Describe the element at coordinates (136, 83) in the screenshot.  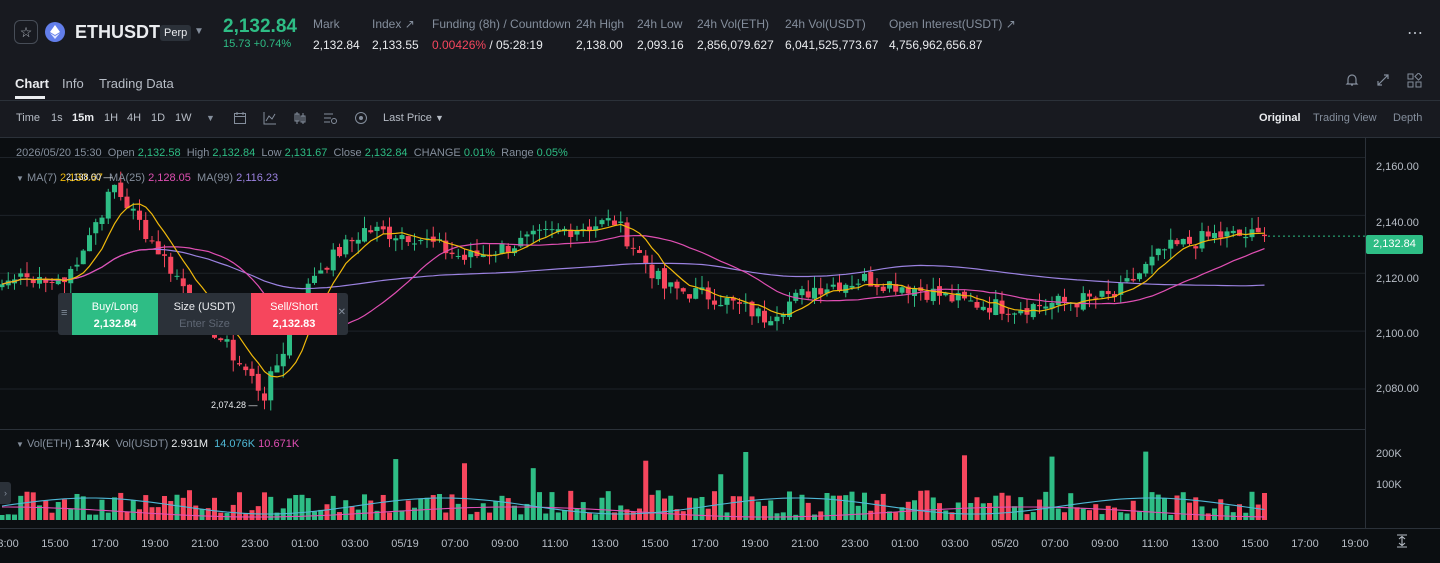
I see `tab-trading-data: Trading Data` at that location.